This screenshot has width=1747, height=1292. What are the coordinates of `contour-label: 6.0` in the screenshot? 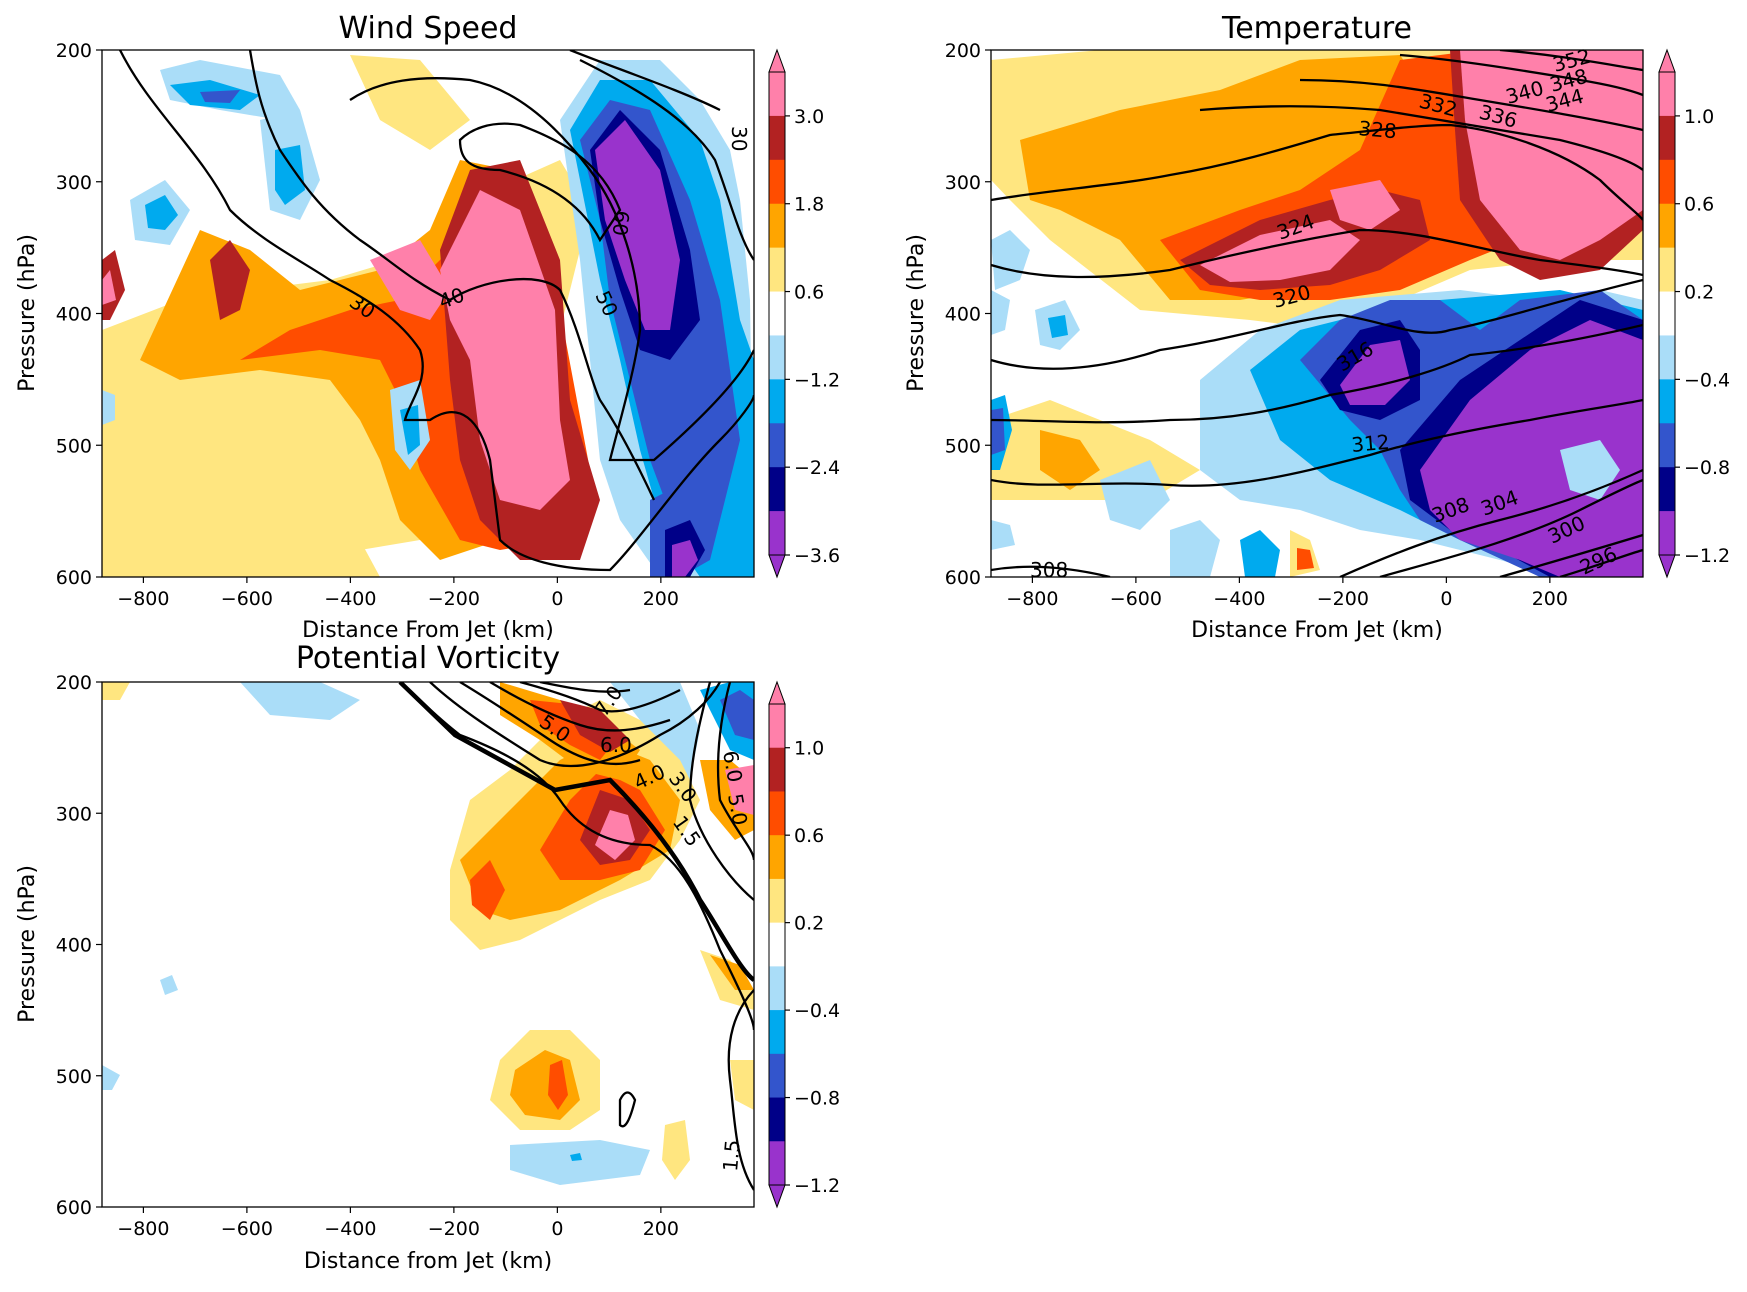 It's located at (732, 766).